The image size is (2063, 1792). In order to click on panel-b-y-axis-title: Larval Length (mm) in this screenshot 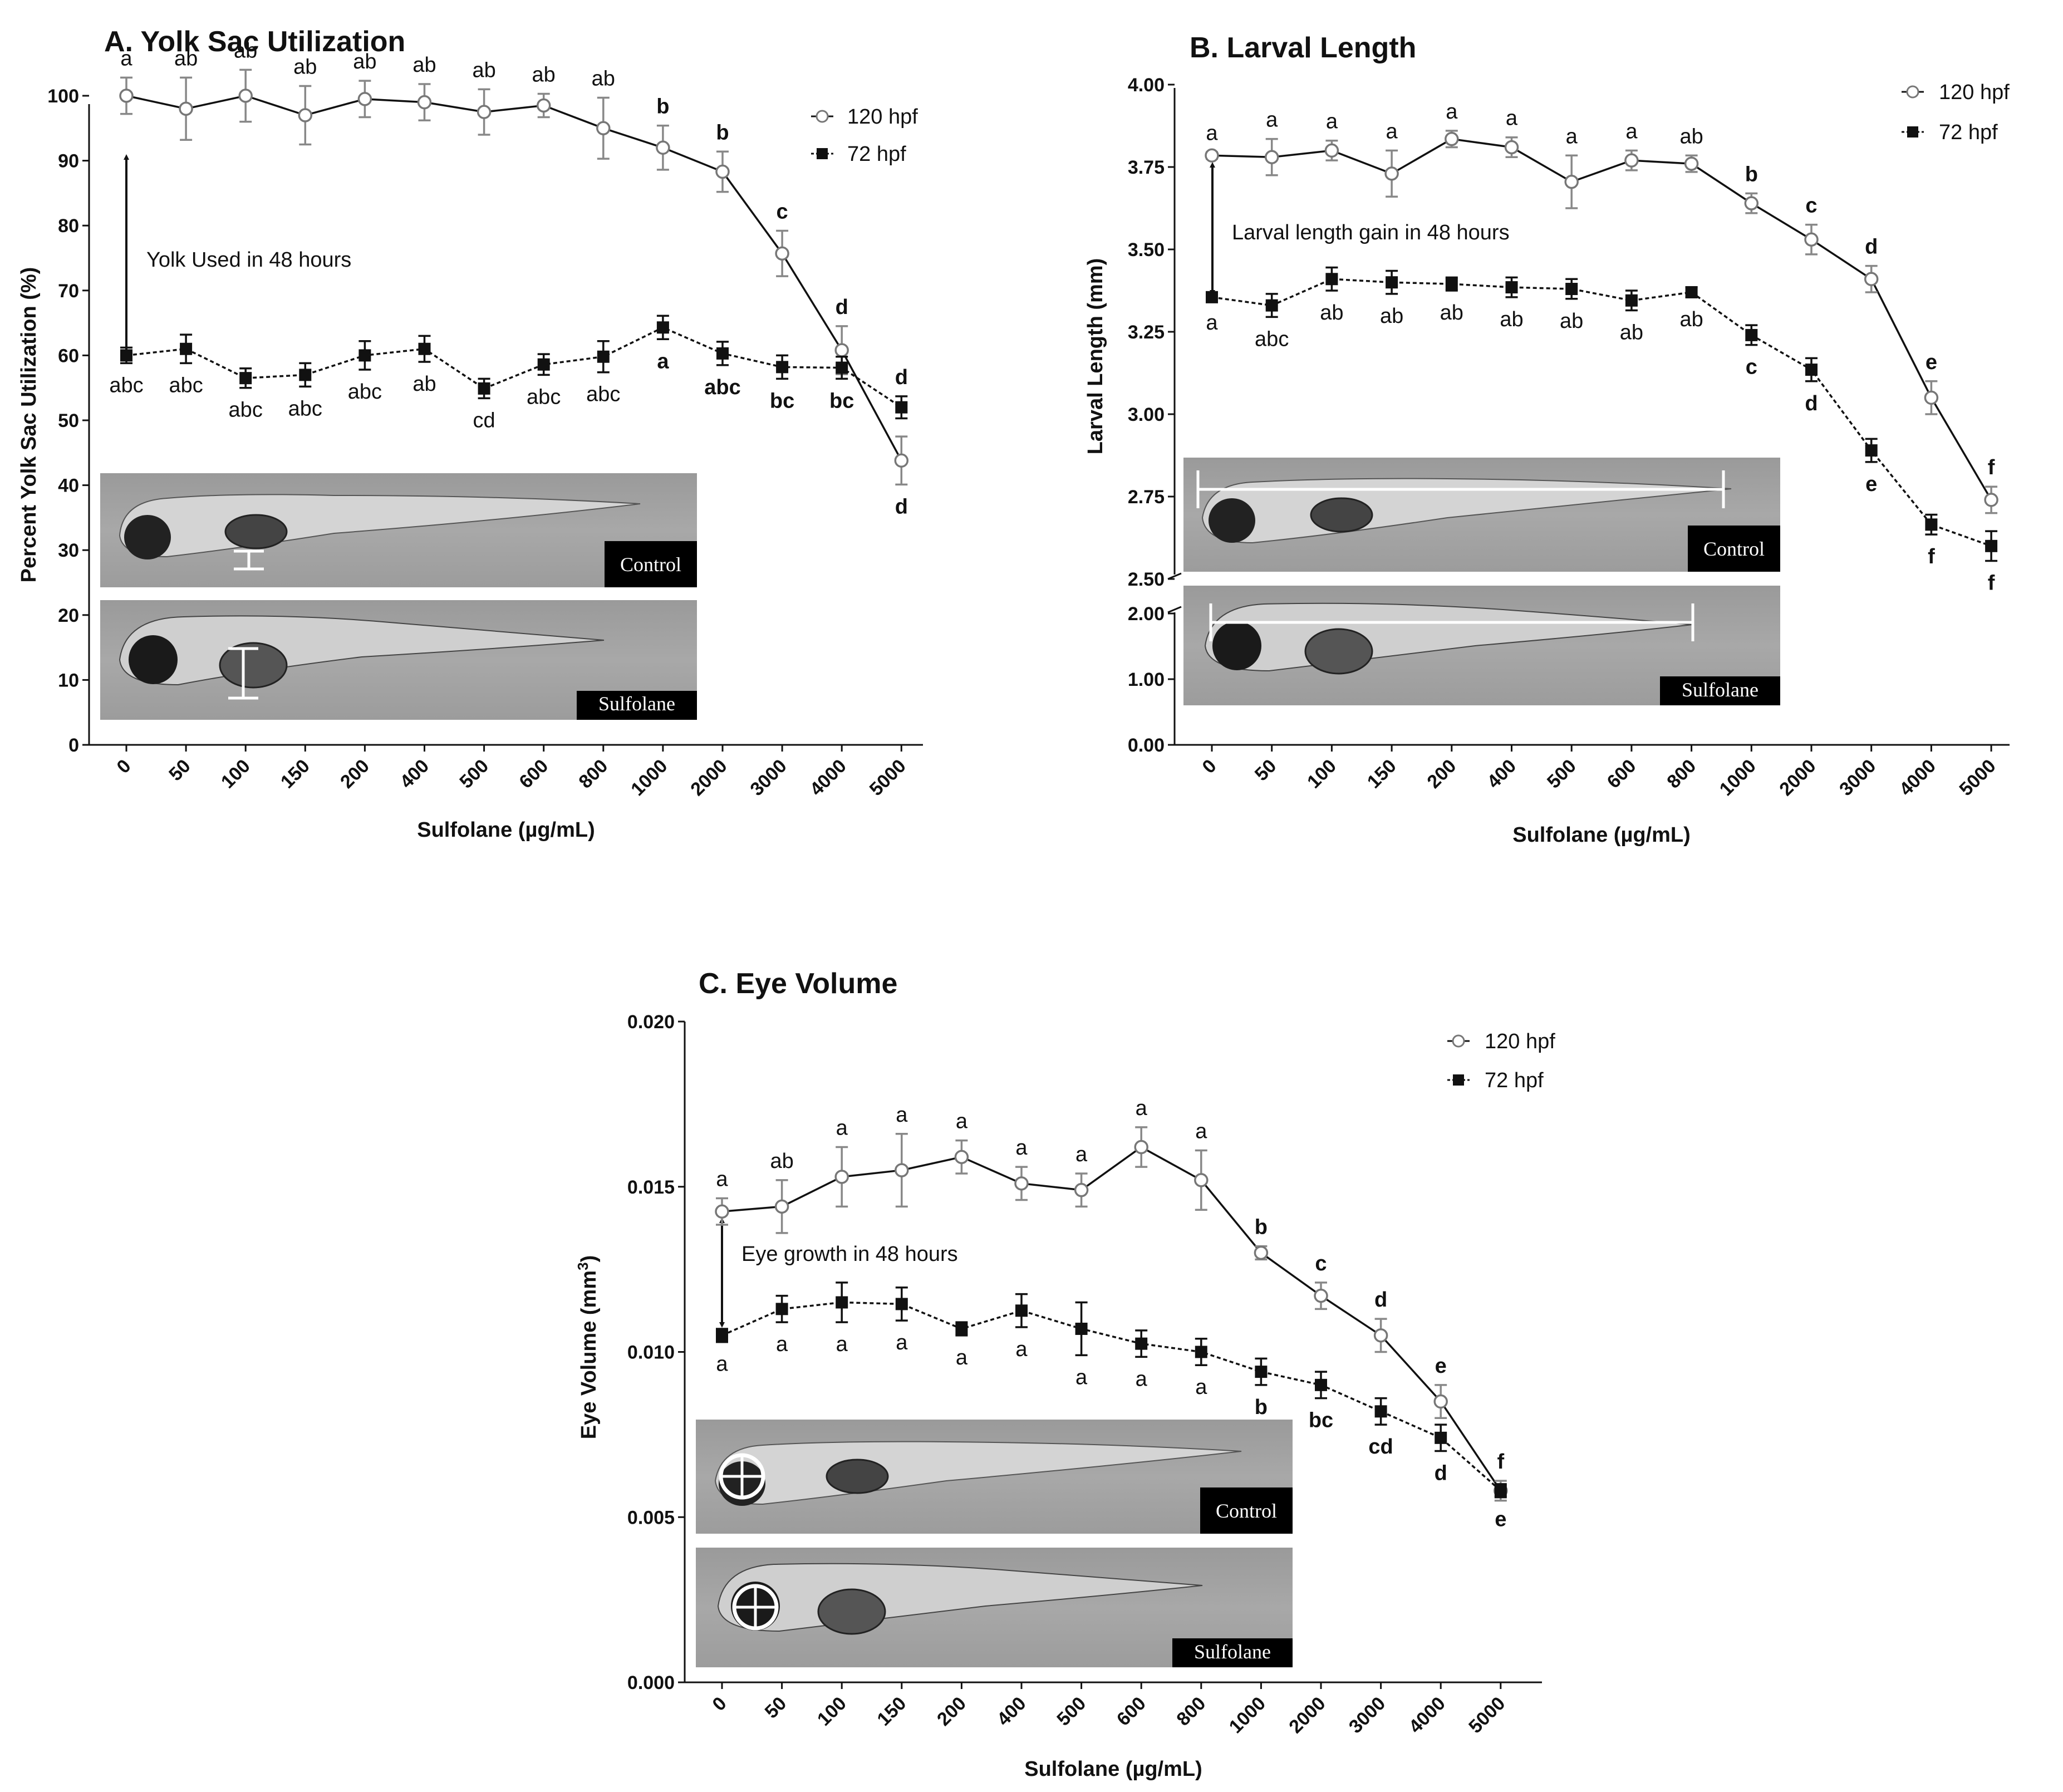, I will do `click(1095, 356)`.